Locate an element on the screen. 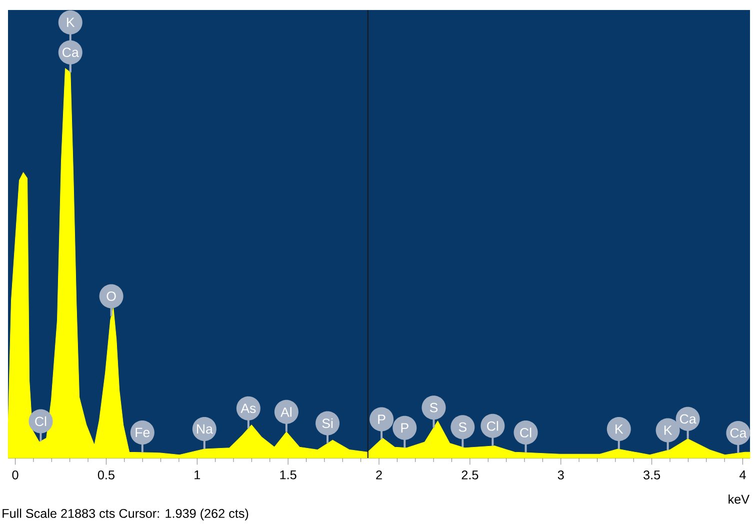  text: Full Scale 21883 cts Cursor: 1.939 (262 cts) is located at coordinates (125, 514).